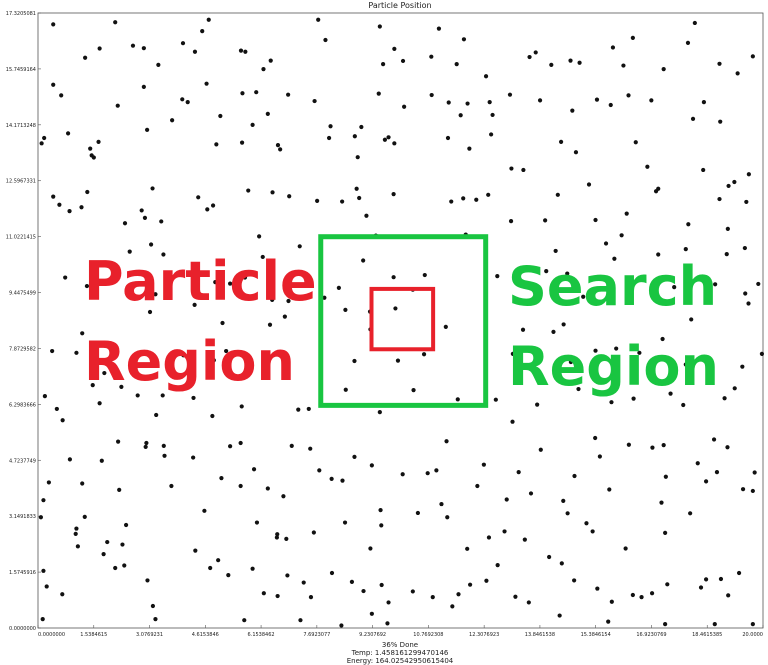  Describe the element at coordinates (400, 653) in the screenshot. I see `temp-text: Temp: 1.458161299470146` at that location.